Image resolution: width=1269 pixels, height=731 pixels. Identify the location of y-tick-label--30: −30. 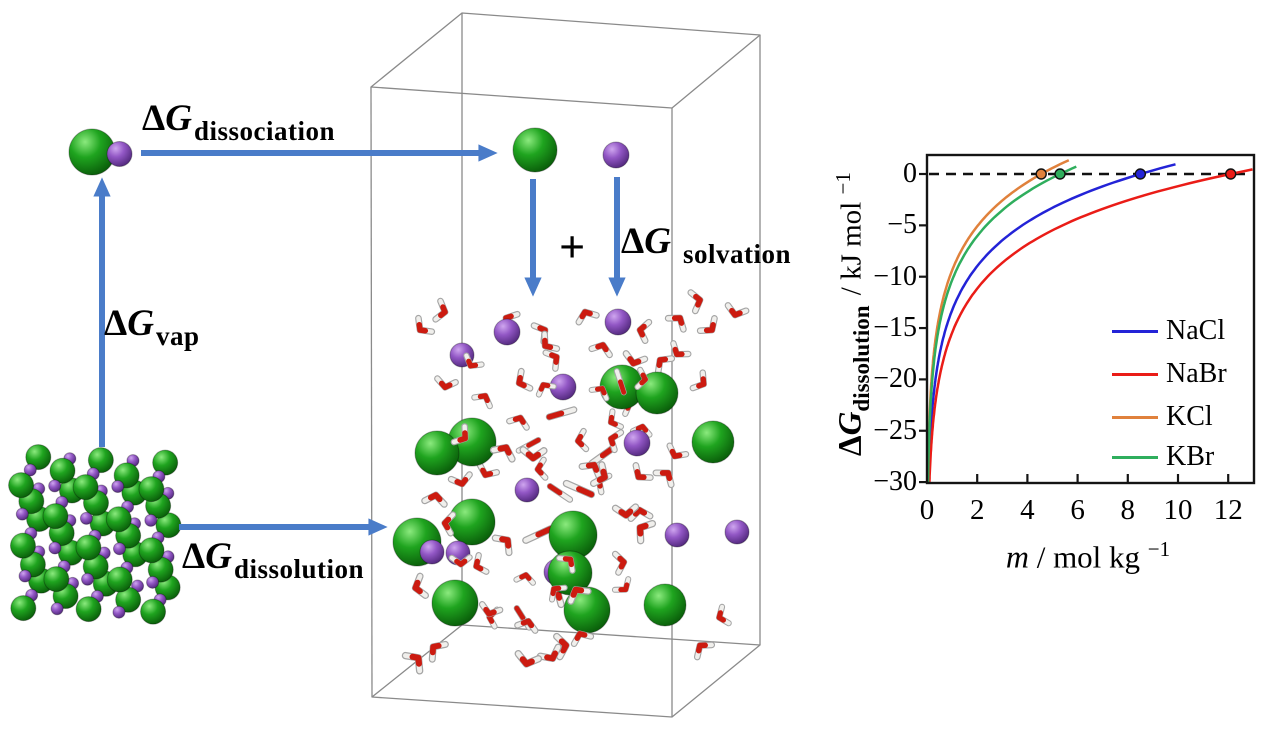
(895, 482).